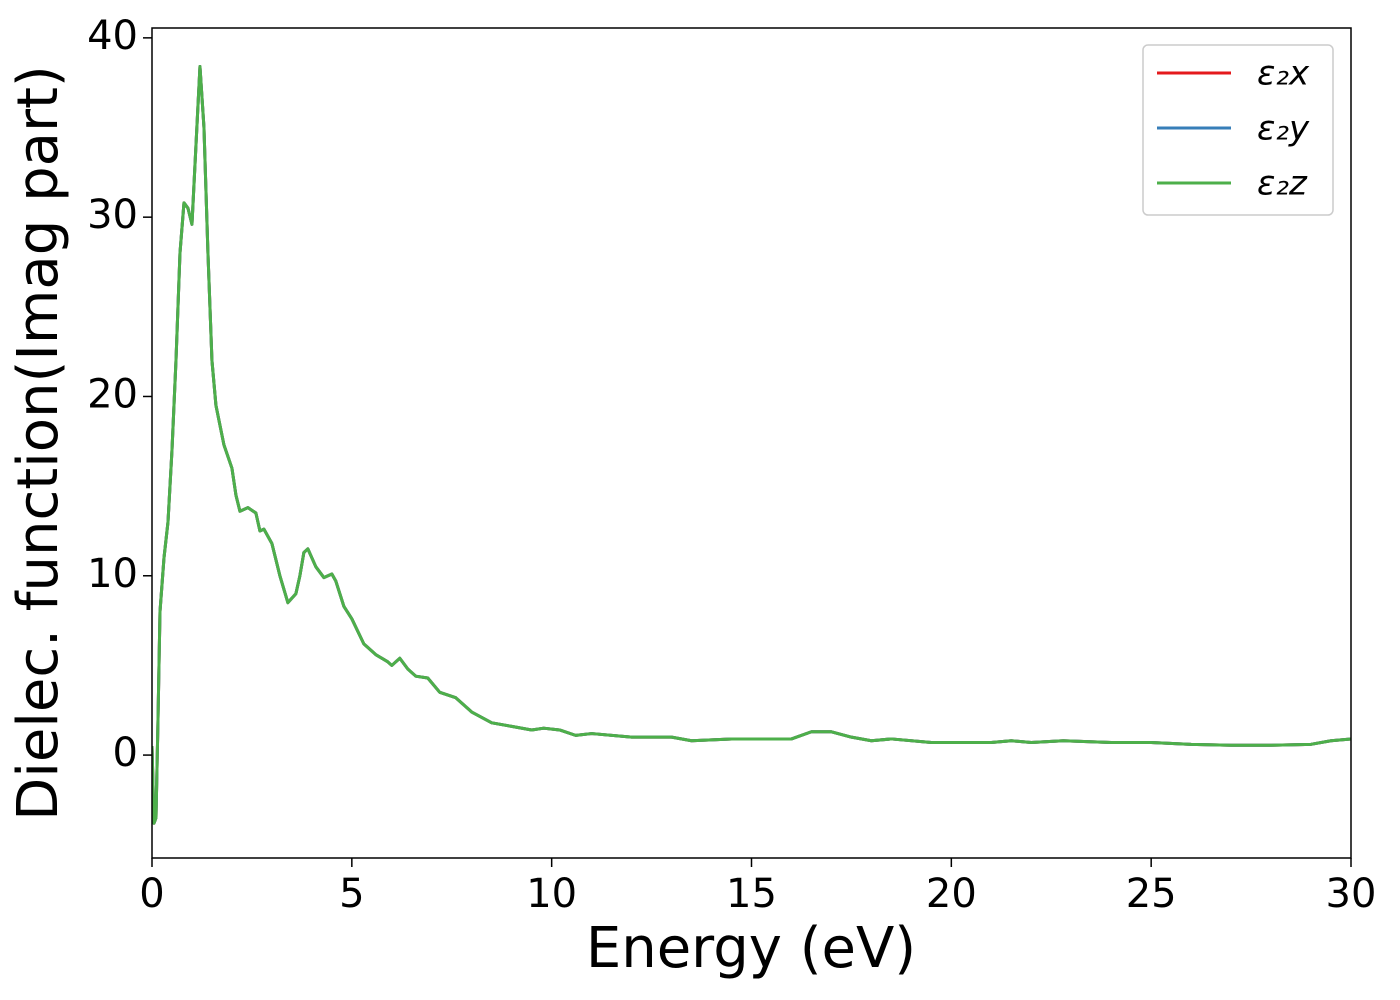 This screenshot has height=1000, width=1400. What do you see at coordinates (112, 394) in the screenshot?
I see `y-tick-label: 20` at bounding box center [112, 394].